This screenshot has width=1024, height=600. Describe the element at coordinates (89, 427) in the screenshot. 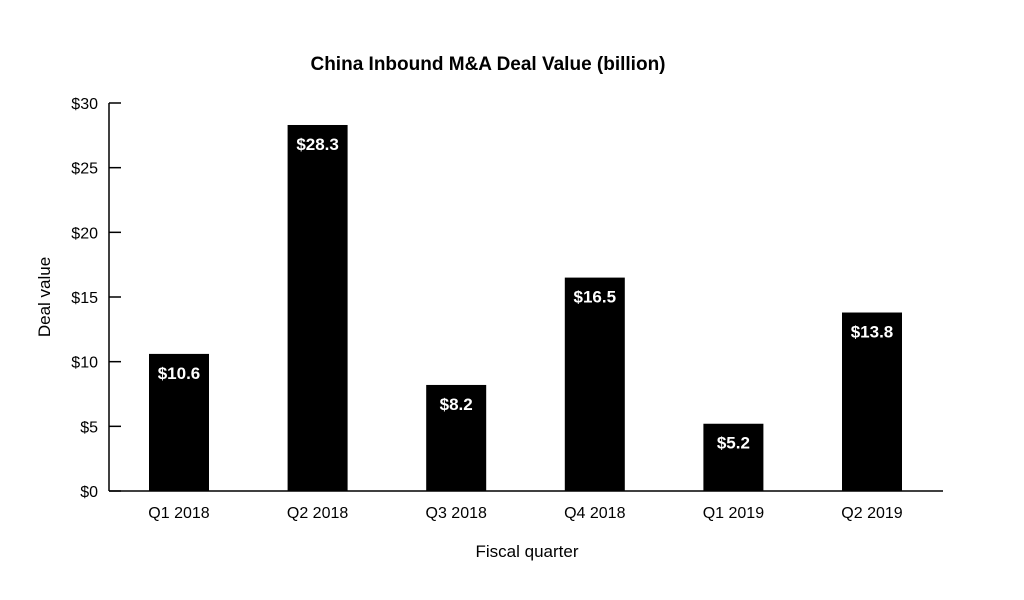

I see `y-tick-label: $5` at that location.